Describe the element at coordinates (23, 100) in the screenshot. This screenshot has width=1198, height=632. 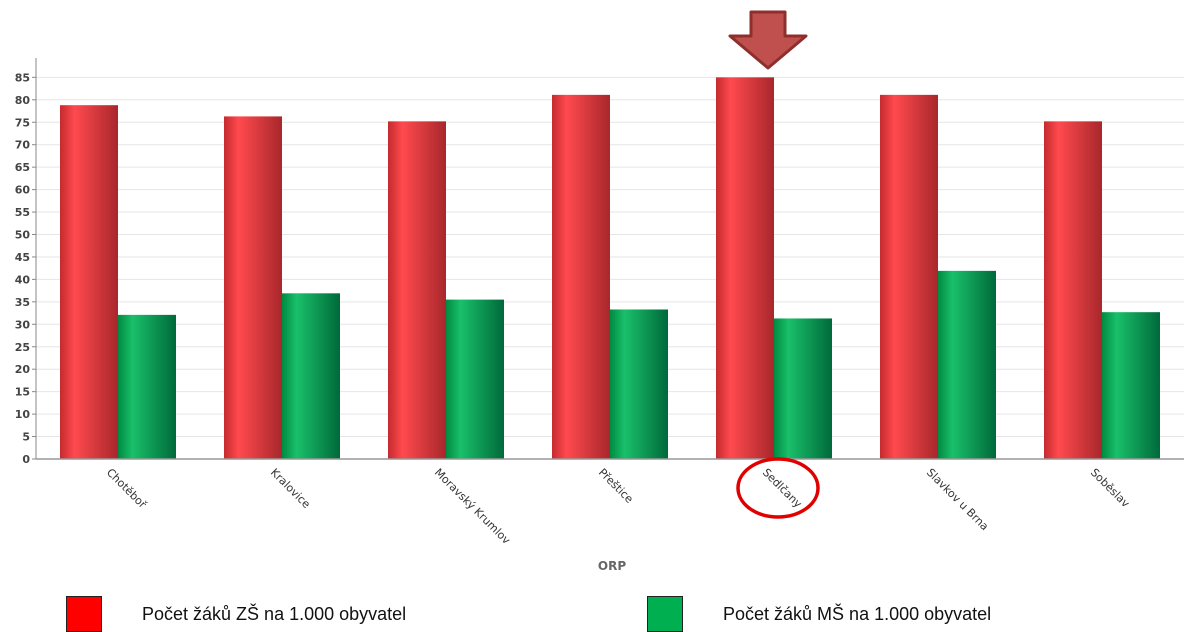
I see `y-tick-label: 80` at that location.